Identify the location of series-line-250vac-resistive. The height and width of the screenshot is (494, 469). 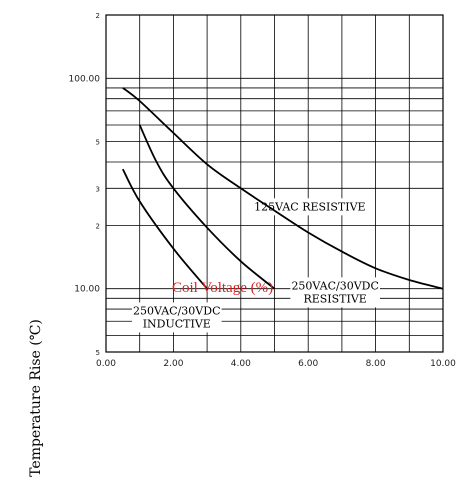
(207, 207).